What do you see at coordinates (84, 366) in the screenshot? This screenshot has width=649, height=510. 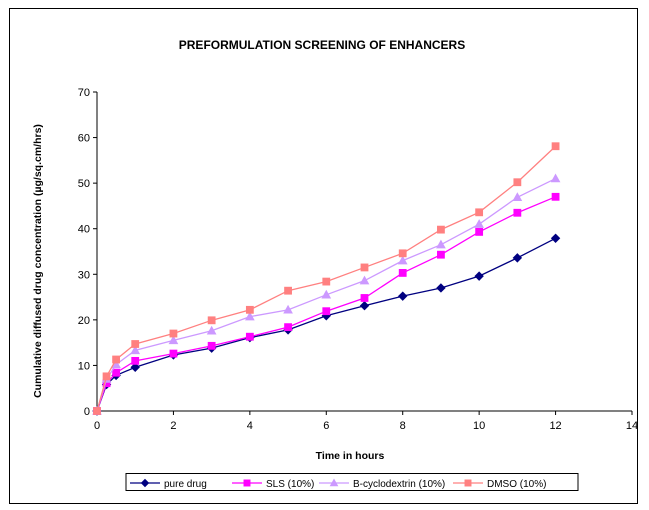 I see `y-tick-label: 10` at bounding box center [84, 366].